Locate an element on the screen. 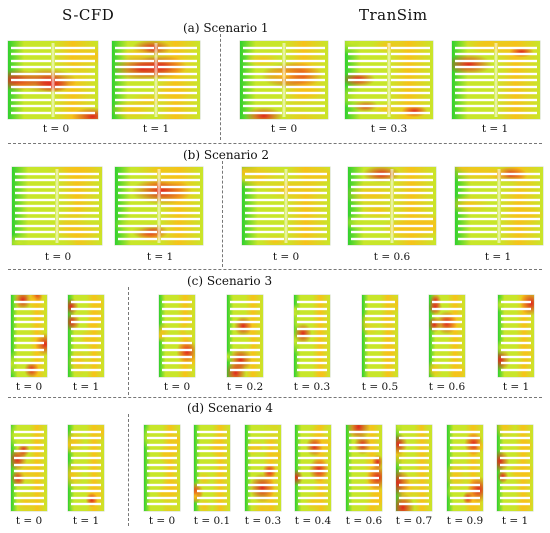  scenario-2-title: (b) Scenario 2 is located at coordinates (226, 155).